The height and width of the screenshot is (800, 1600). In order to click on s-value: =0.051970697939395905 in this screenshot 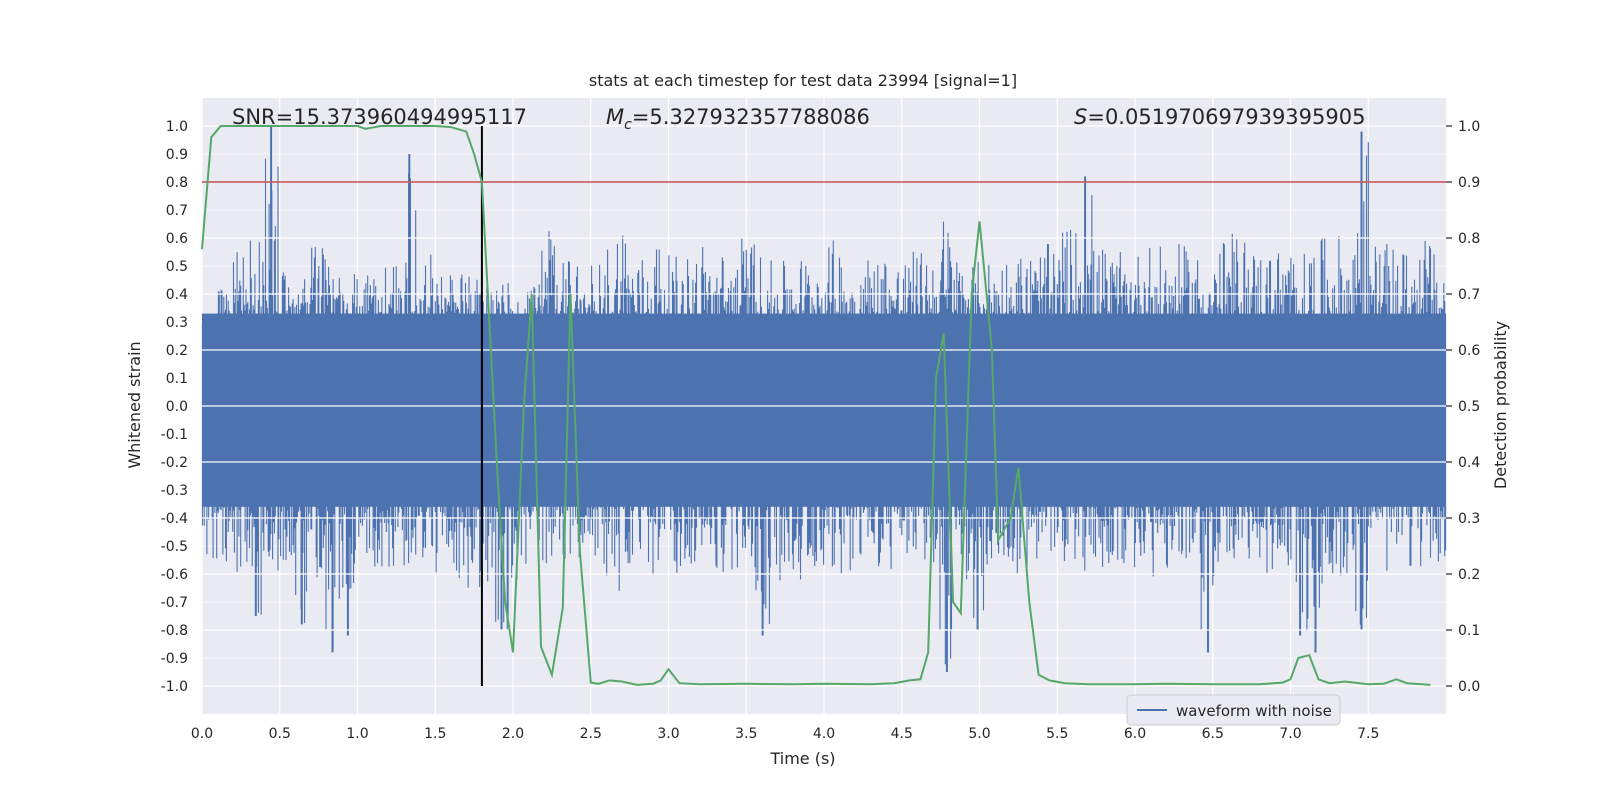, I will do `click(1226, 117)`.